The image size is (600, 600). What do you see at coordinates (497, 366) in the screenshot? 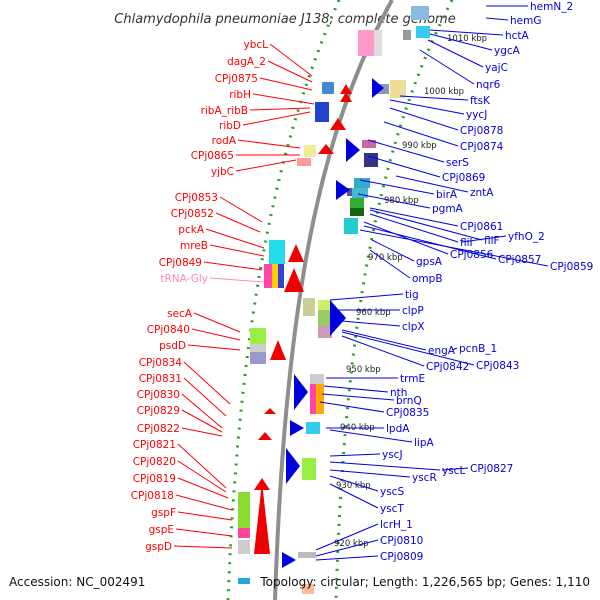
I see `gene-label-right: CPj0843` at bounding box center [497, 366].